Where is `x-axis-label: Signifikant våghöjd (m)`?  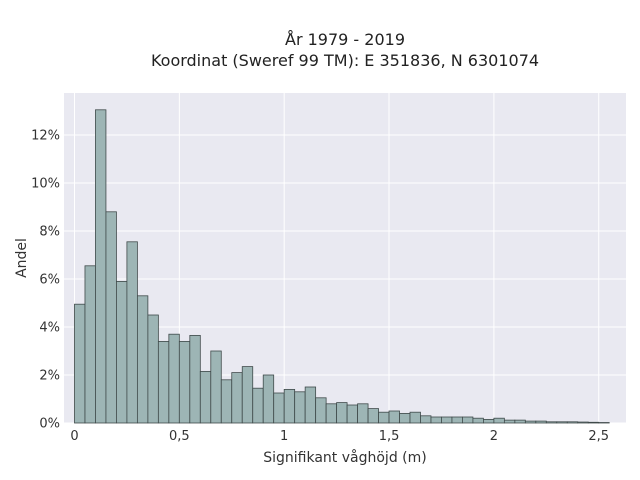 x-axis-label: Signifikant våghöjd (m) is located at coordinates (344, 457).